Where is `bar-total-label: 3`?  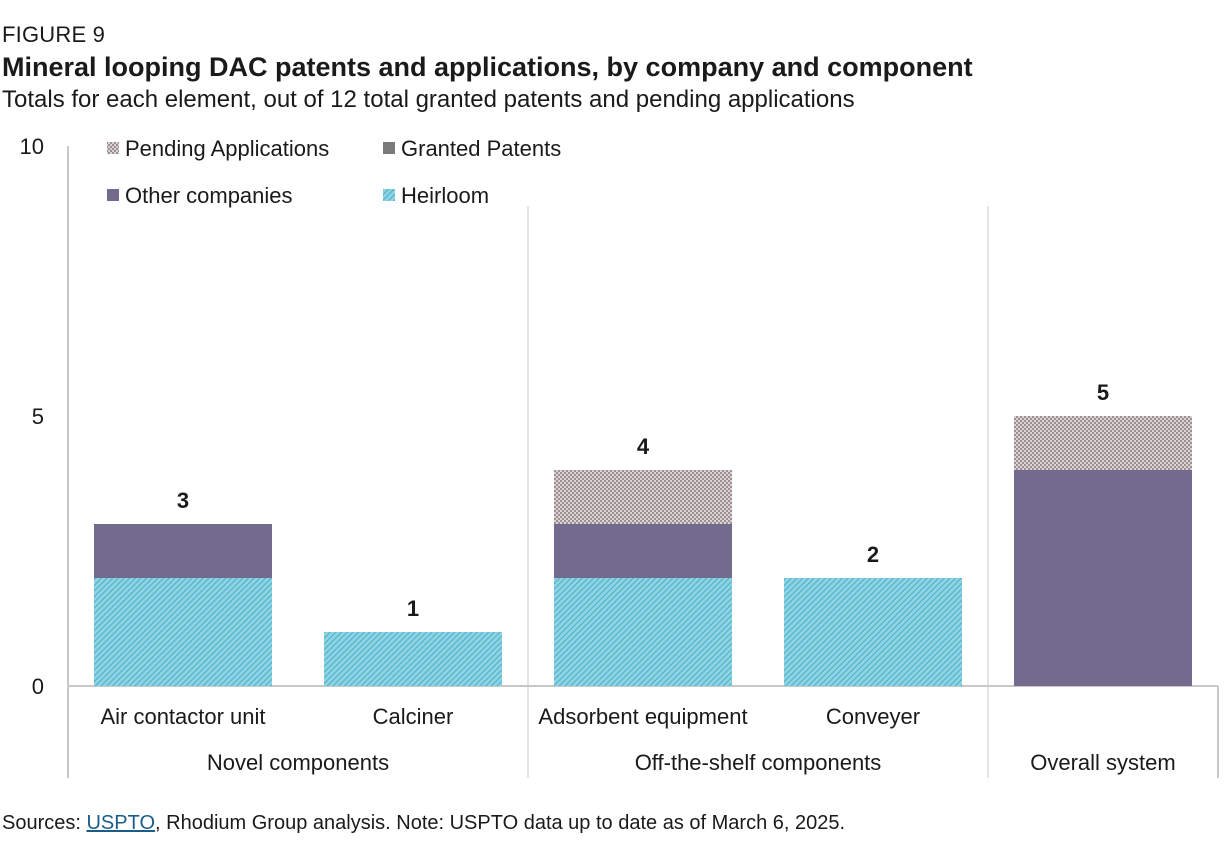 bar-total-label: 3 is located at coordinates (183, 500).